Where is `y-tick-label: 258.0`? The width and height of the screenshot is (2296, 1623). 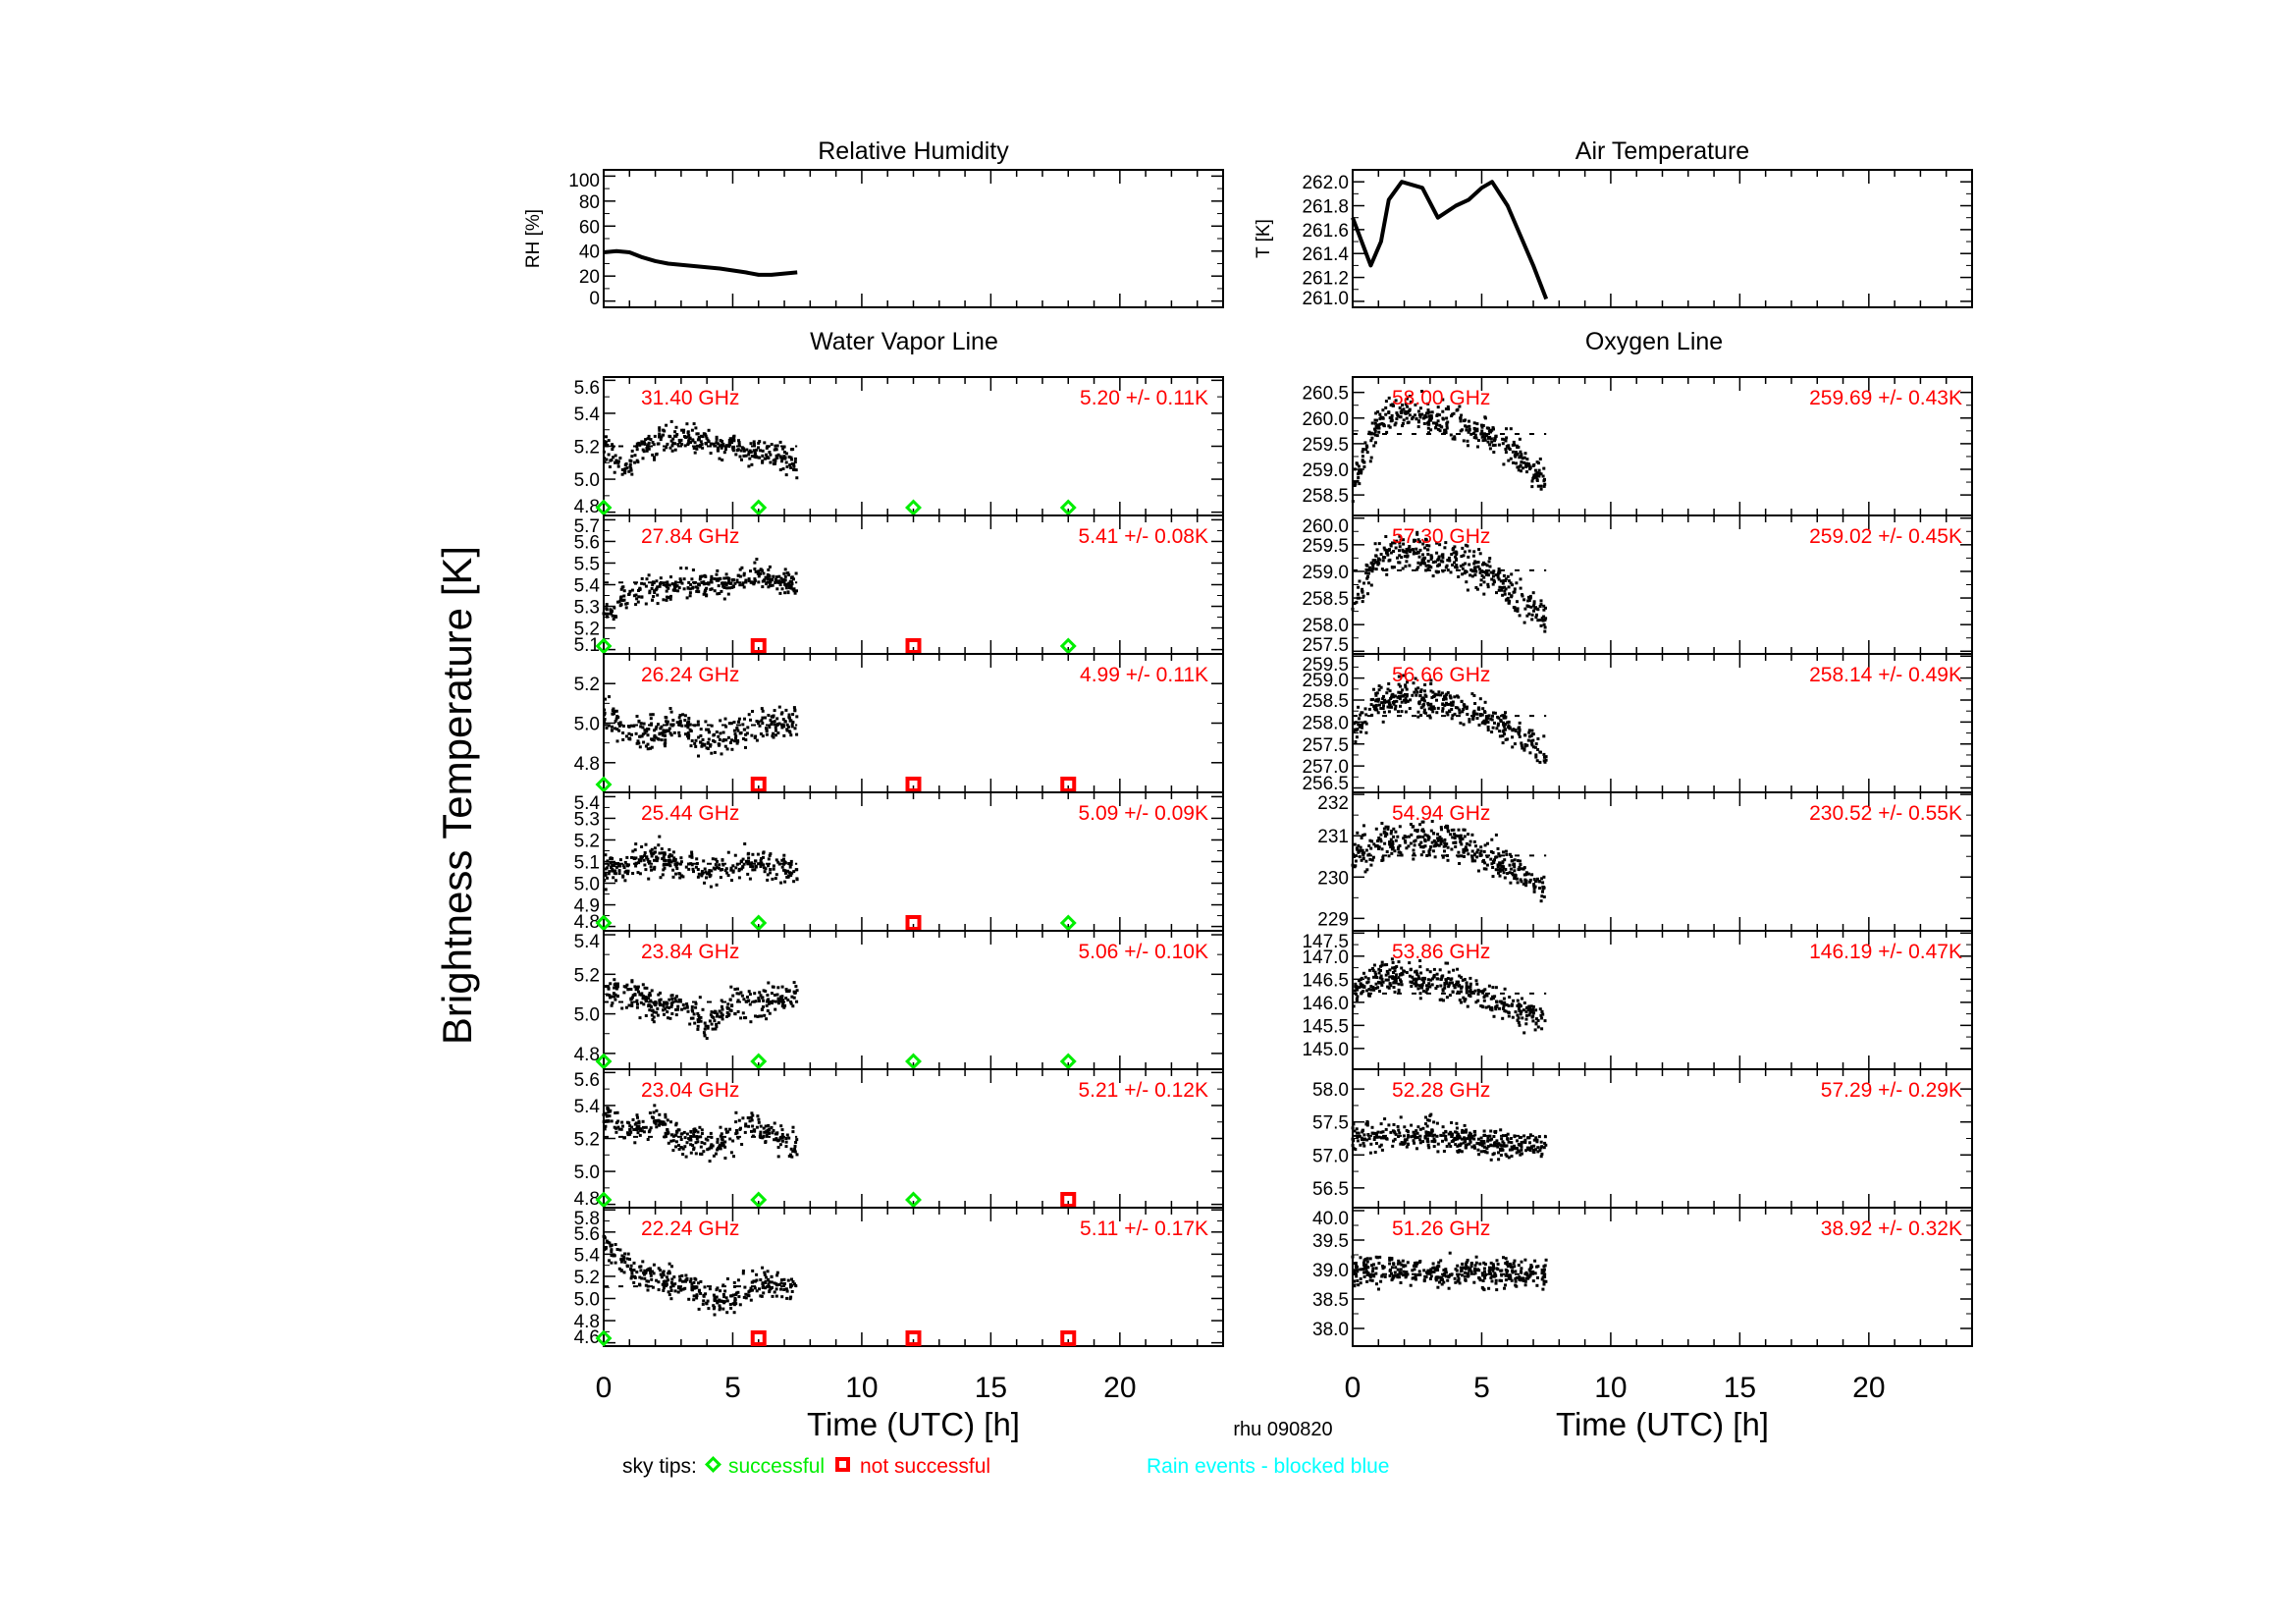
y-tick-label: 258.0 is located at coordinates (1326, 626).